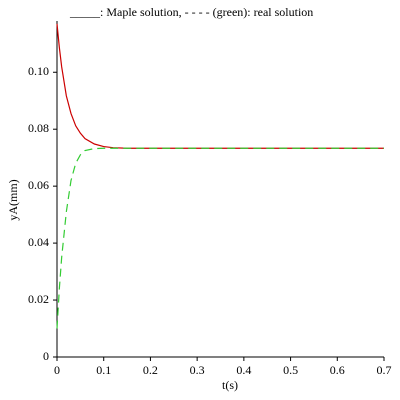 This screenshot has height=400, width=400. Describe the element at coordinates (150, 370) in the screenshot. I see `x-tick-label: 0.2` at that location.